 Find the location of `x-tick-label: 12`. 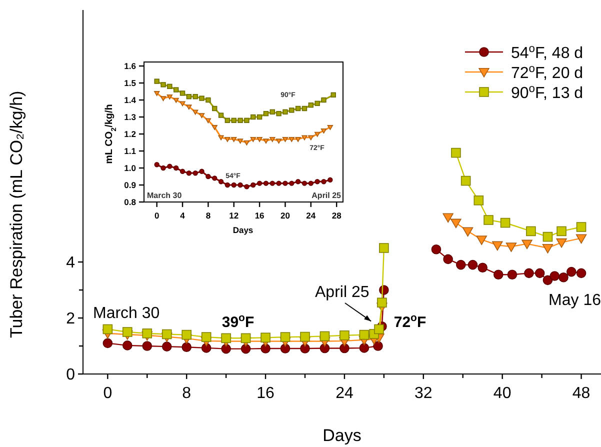

x-tick-label: 12 is located at coordinates (234, 215).